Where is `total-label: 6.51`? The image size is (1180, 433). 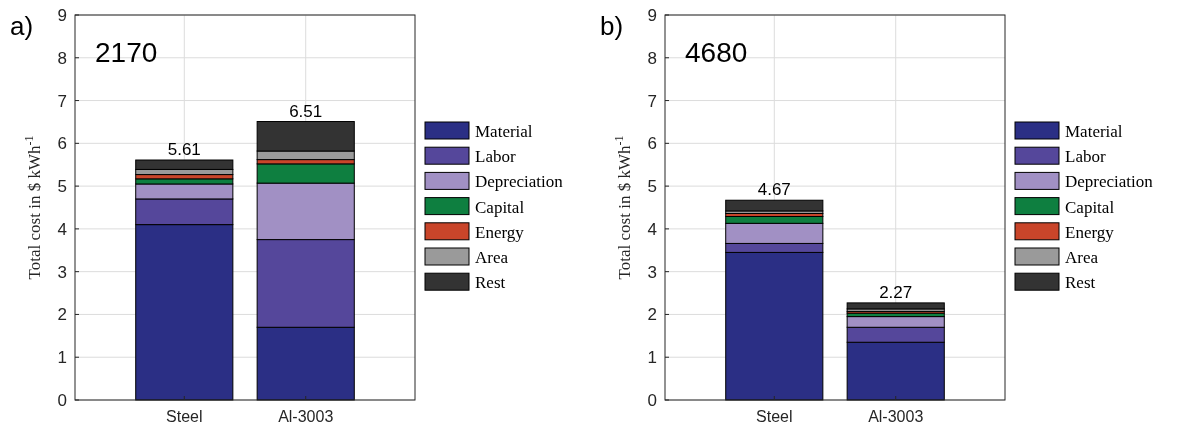
total-label: 6.51 is located at coordinates (306, 111).